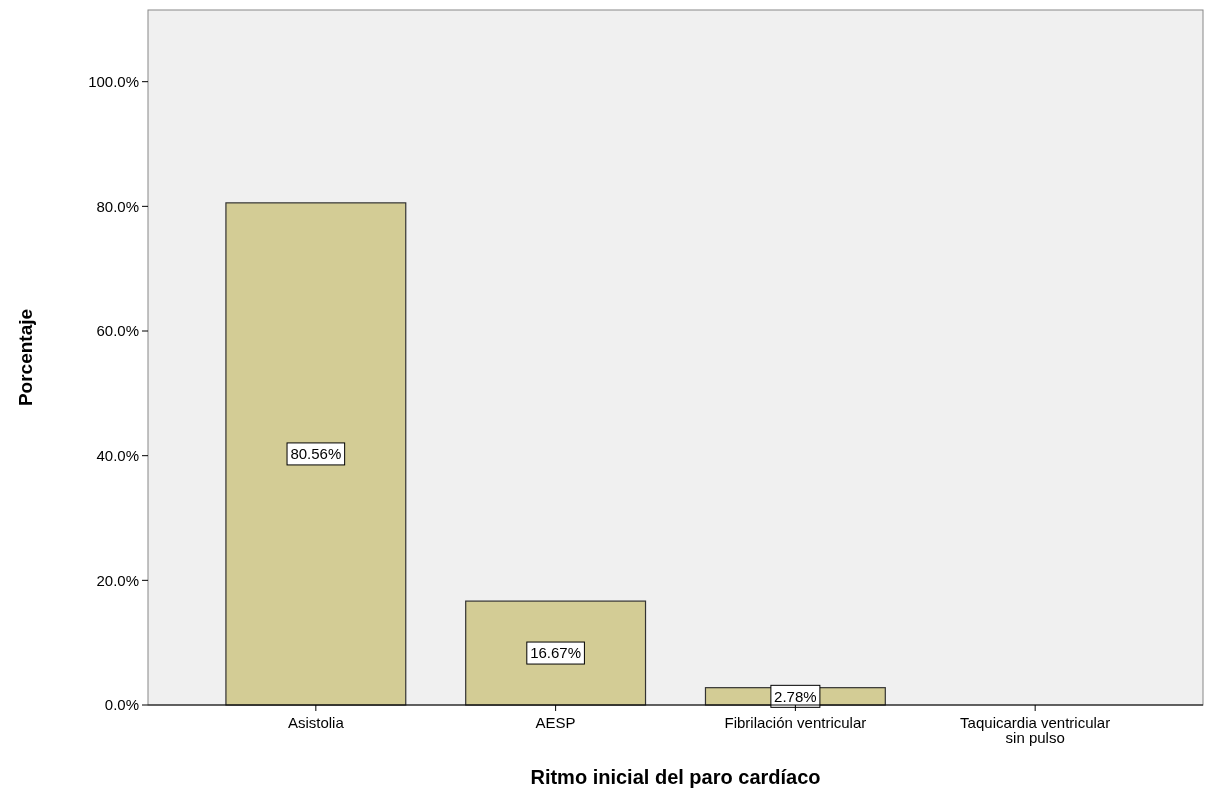 Image resolution: width=1217 pixels, height=796 pixels. What do you see at coordinates (117, 331) in the screenshot?
I see `y-tick-label: 60.0%` at bounding box center [117, 331].